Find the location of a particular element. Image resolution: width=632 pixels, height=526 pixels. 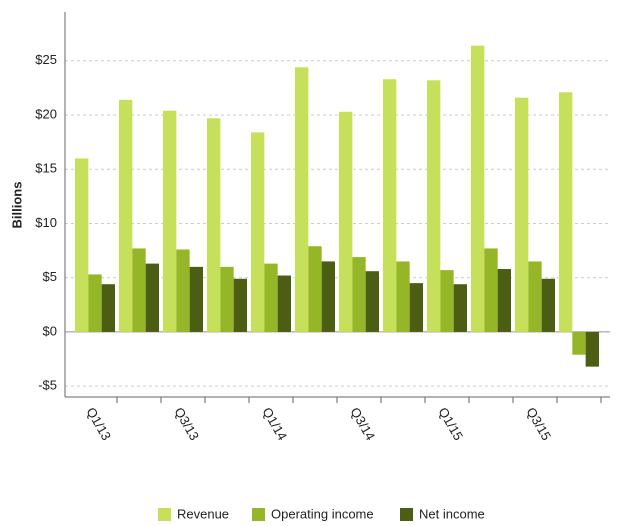

legend-label: Operating income is located at coordinates (322, 513).